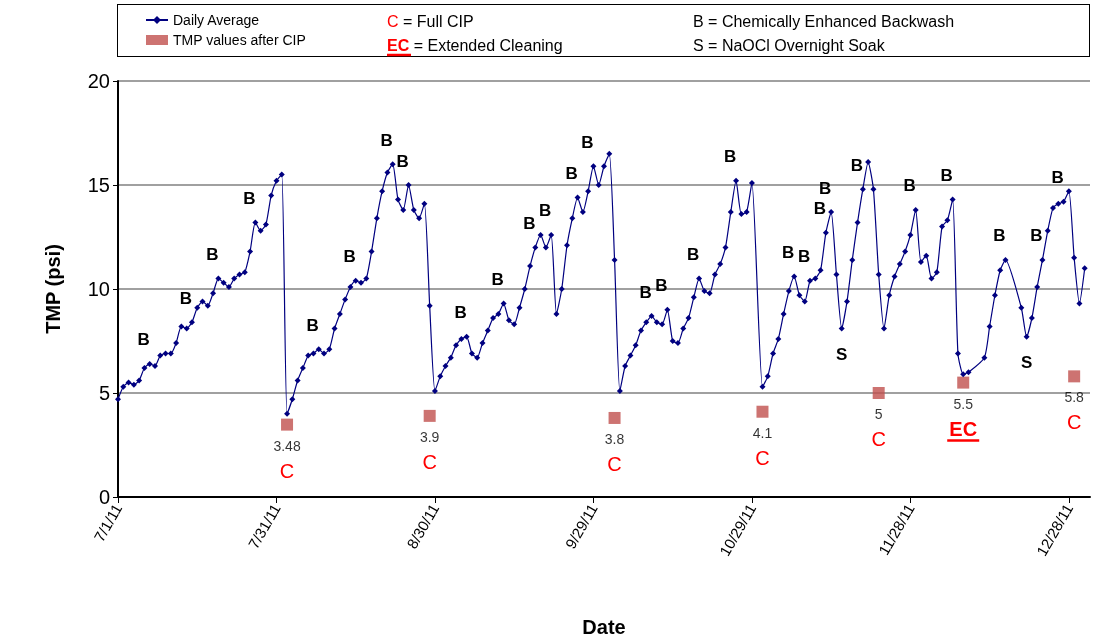  Describe the element at coordinates (430, 21) in the screenshot. I see `text: C = Full CIP` at that location.